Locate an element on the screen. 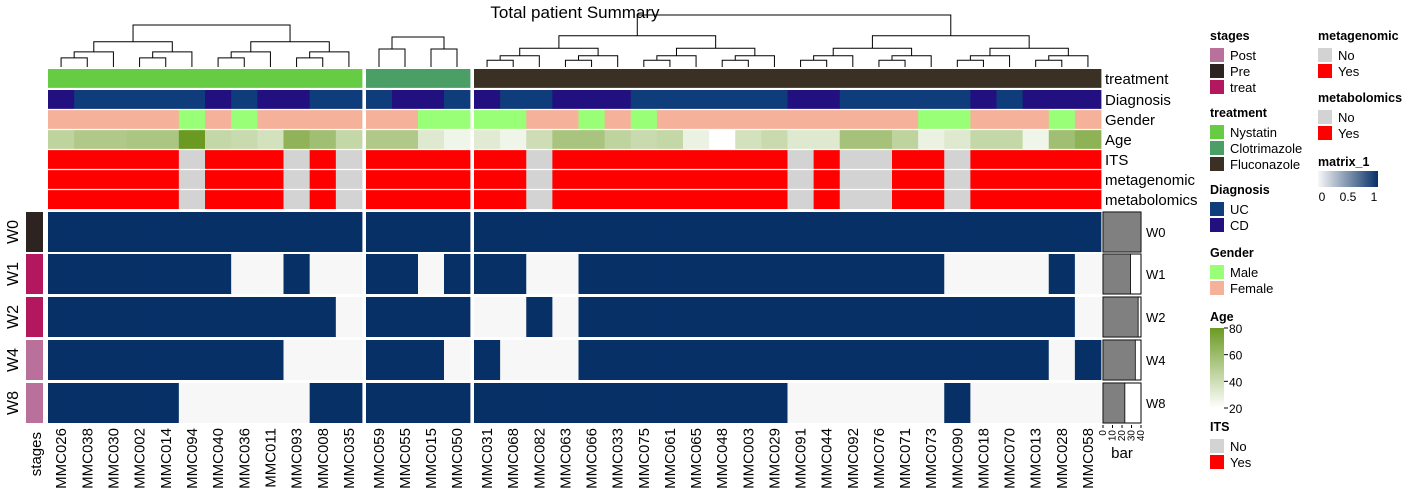 The image size is (1411, 501). column-label: MMC013 is located at coordinates (1036, 458).